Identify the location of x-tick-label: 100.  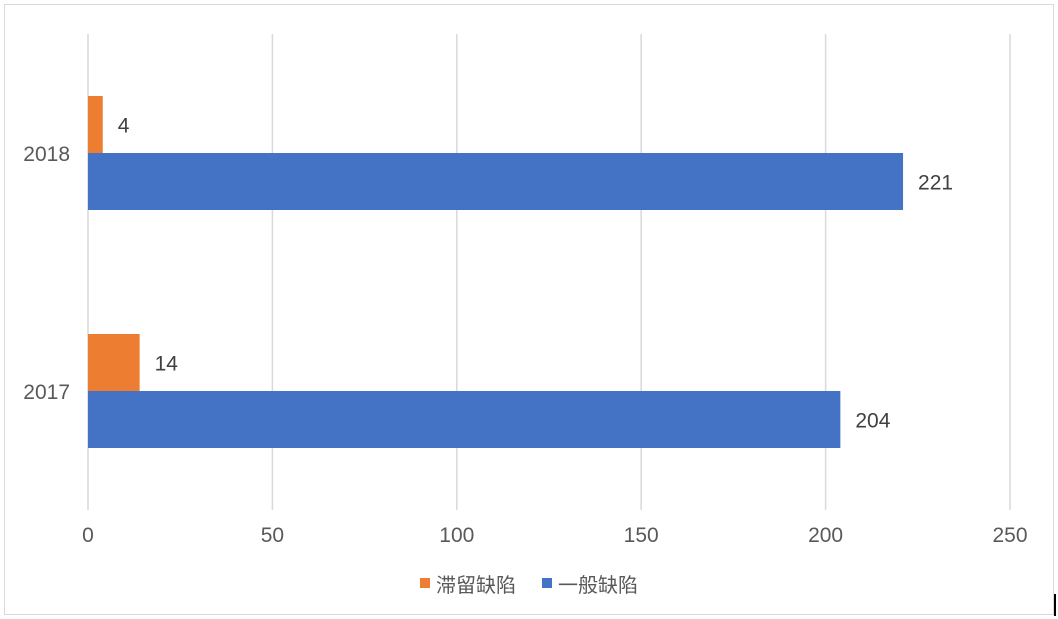
(456, 535).